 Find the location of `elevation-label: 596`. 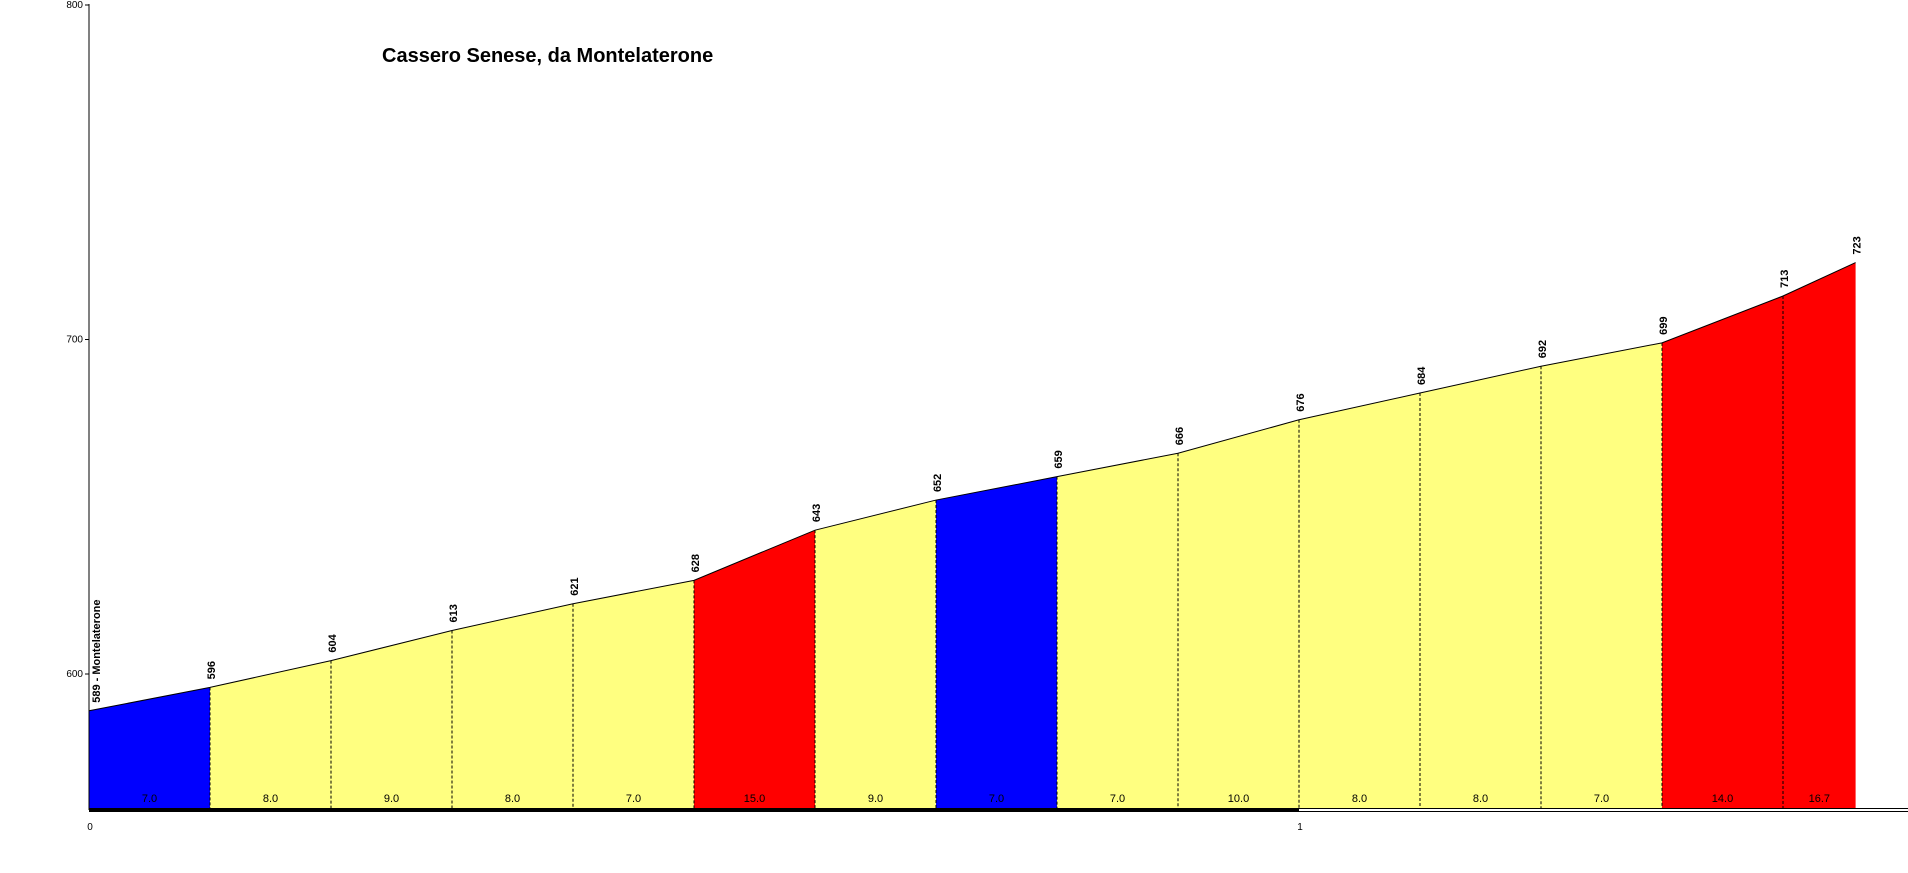

elevation-label: 596 is located at coordinates (212, 670).